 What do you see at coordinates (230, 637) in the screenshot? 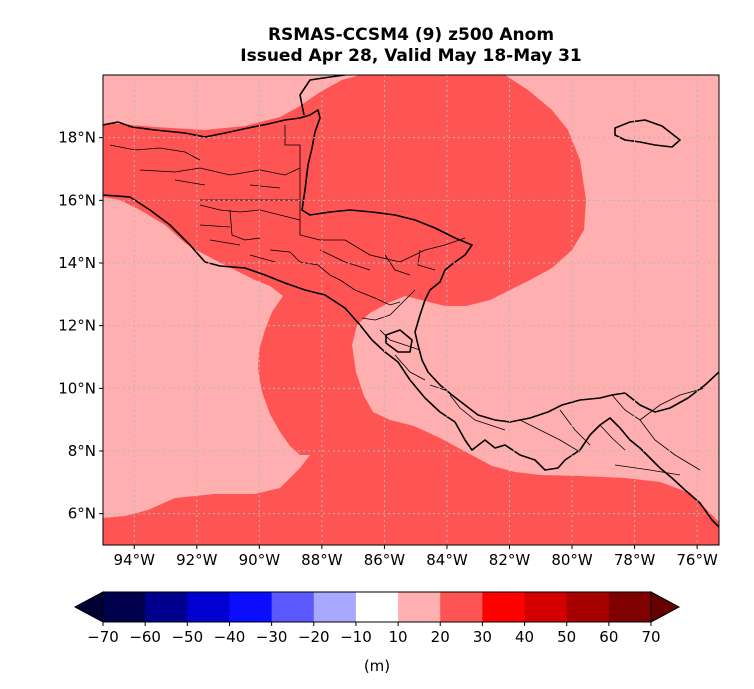
I see `colorbar-tick-label: −40` at bounding box center [230, 637].